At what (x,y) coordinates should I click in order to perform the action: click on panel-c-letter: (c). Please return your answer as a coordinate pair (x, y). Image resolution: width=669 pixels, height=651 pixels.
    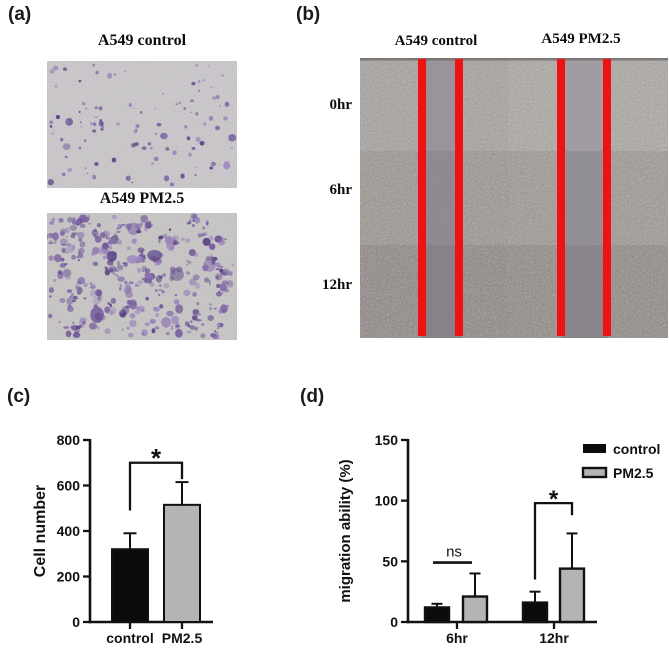
    Looking at the image, I should click on (19, 396).